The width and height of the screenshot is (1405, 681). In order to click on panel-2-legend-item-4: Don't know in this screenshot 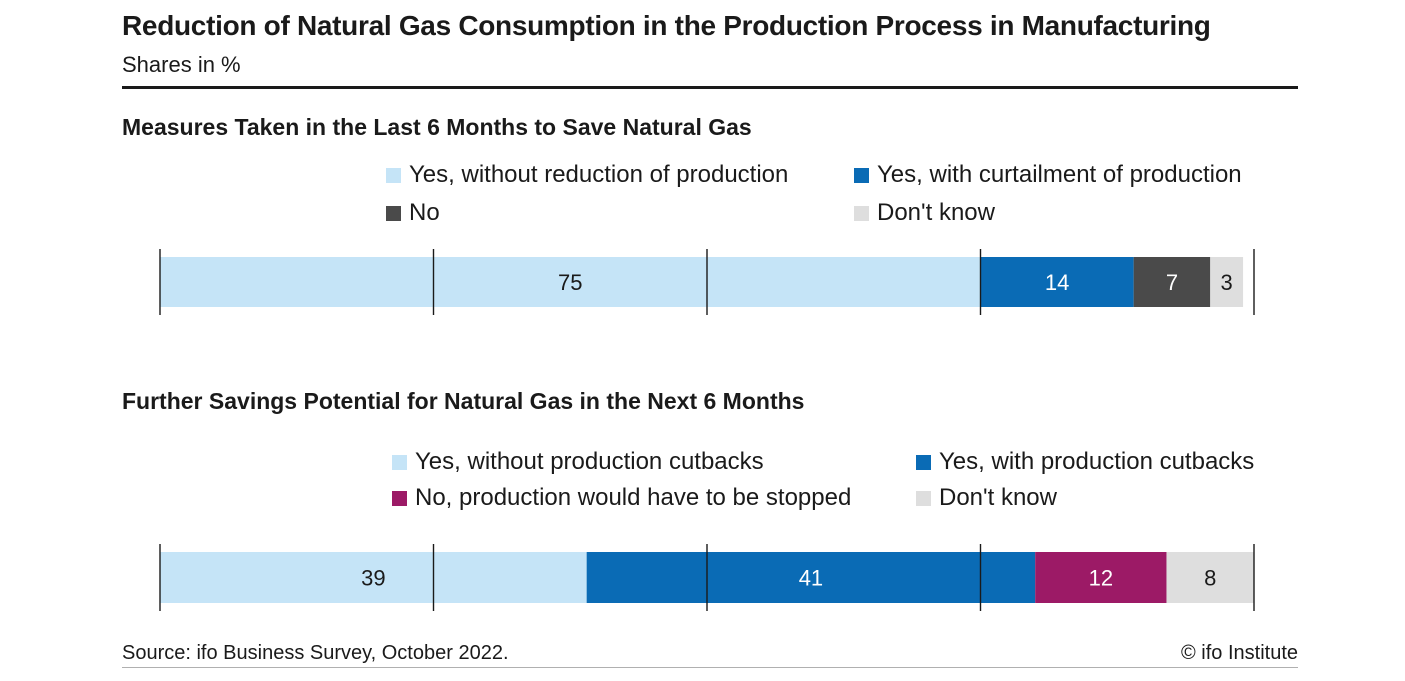, I will do `click(986, 498)`.